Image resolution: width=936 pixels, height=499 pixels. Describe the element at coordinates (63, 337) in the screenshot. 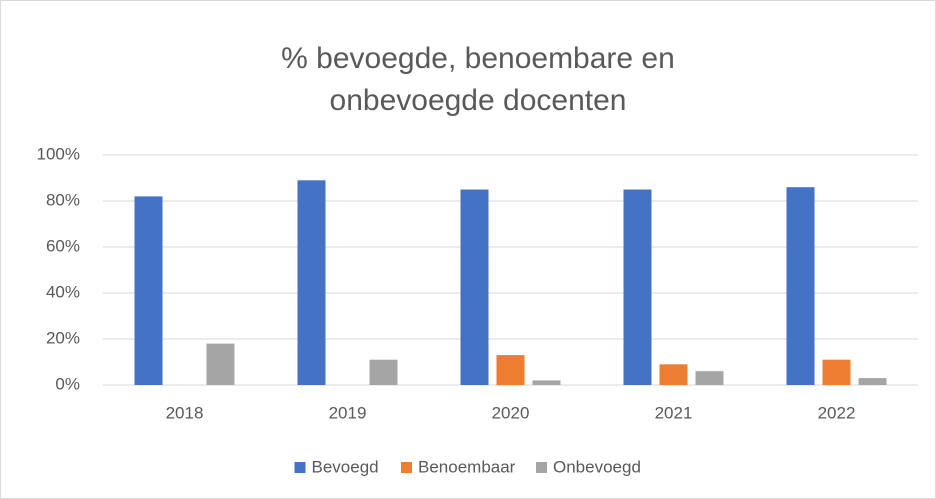

I see `y-tick-label: 20%` at that location.